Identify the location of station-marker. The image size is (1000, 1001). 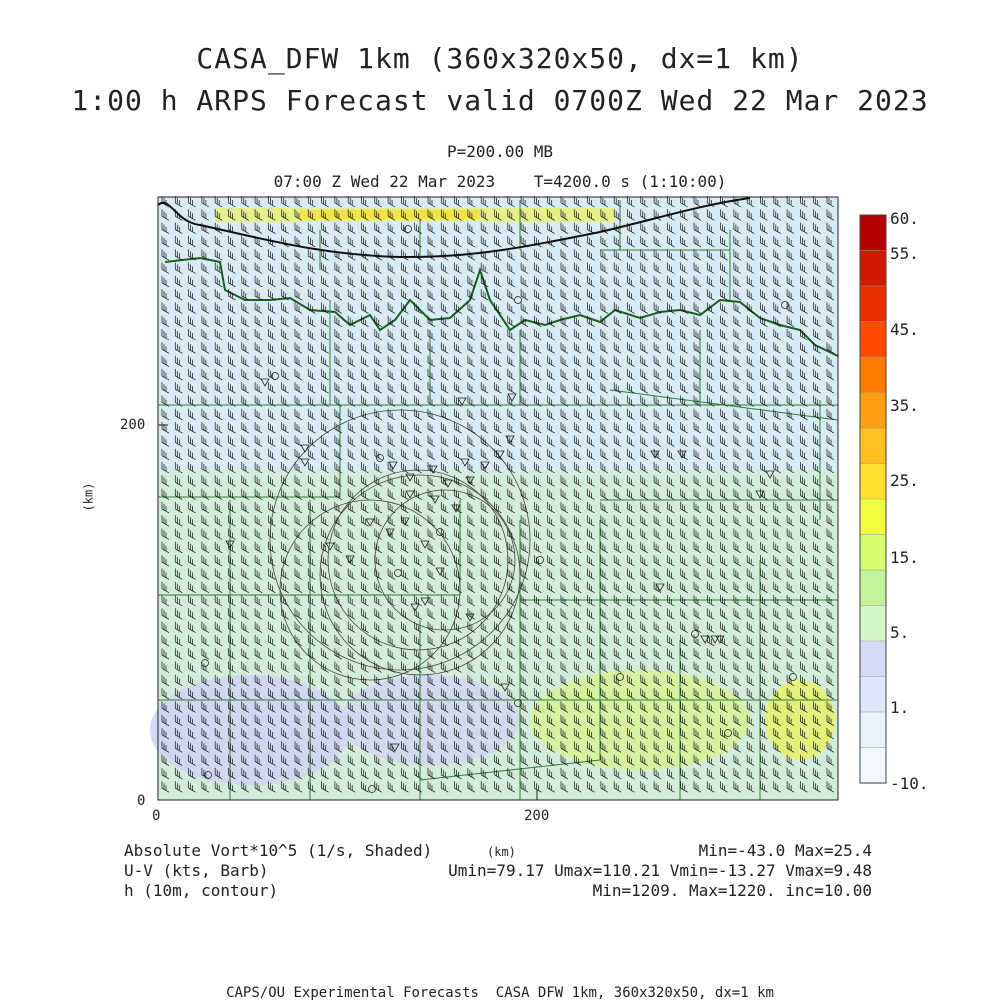
(372, 789).